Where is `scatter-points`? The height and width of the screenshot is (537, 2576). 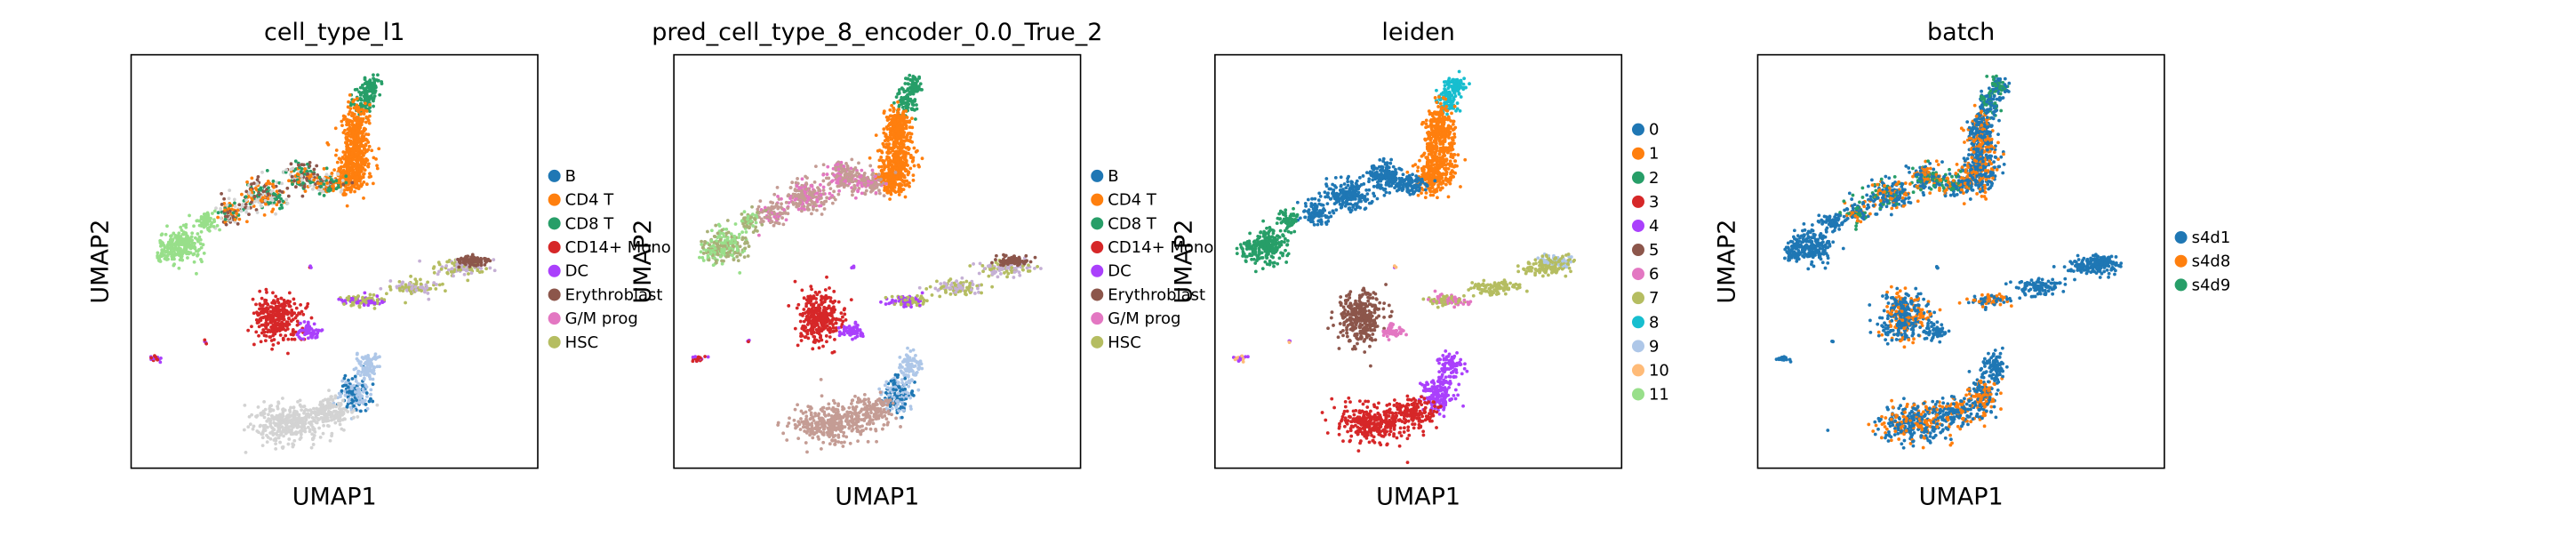 scatter-points is located at coordinates (867, 263).